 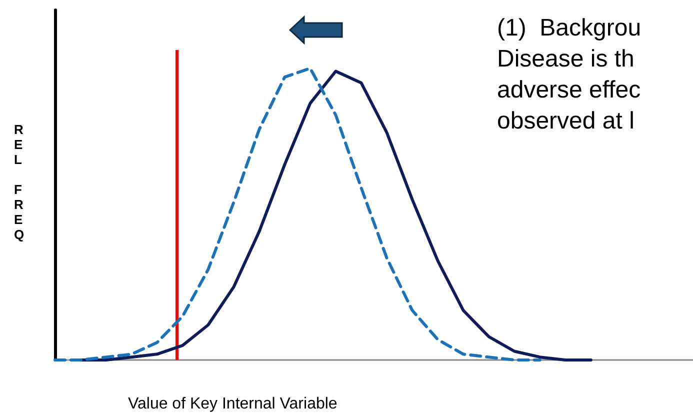 What do you see at coordinates (569, 28) in the screenshot?
I see `text: (1) Backgrou` at bounding box center [569, 28].